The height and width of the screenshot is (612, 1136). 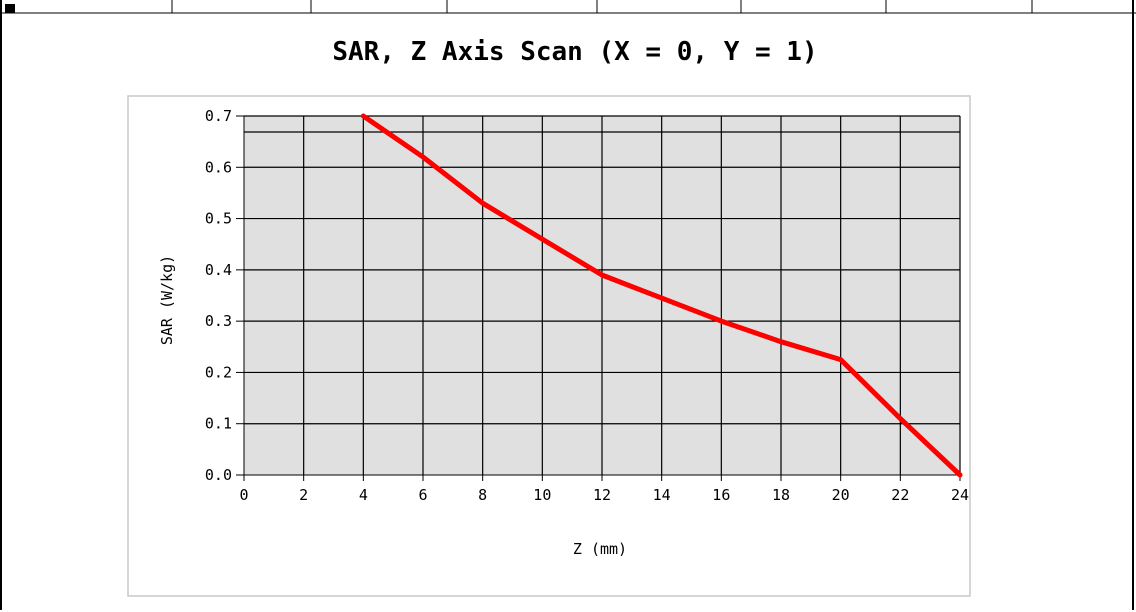 I want to click on x-tick-label: 14, so click(x=662, y=495).